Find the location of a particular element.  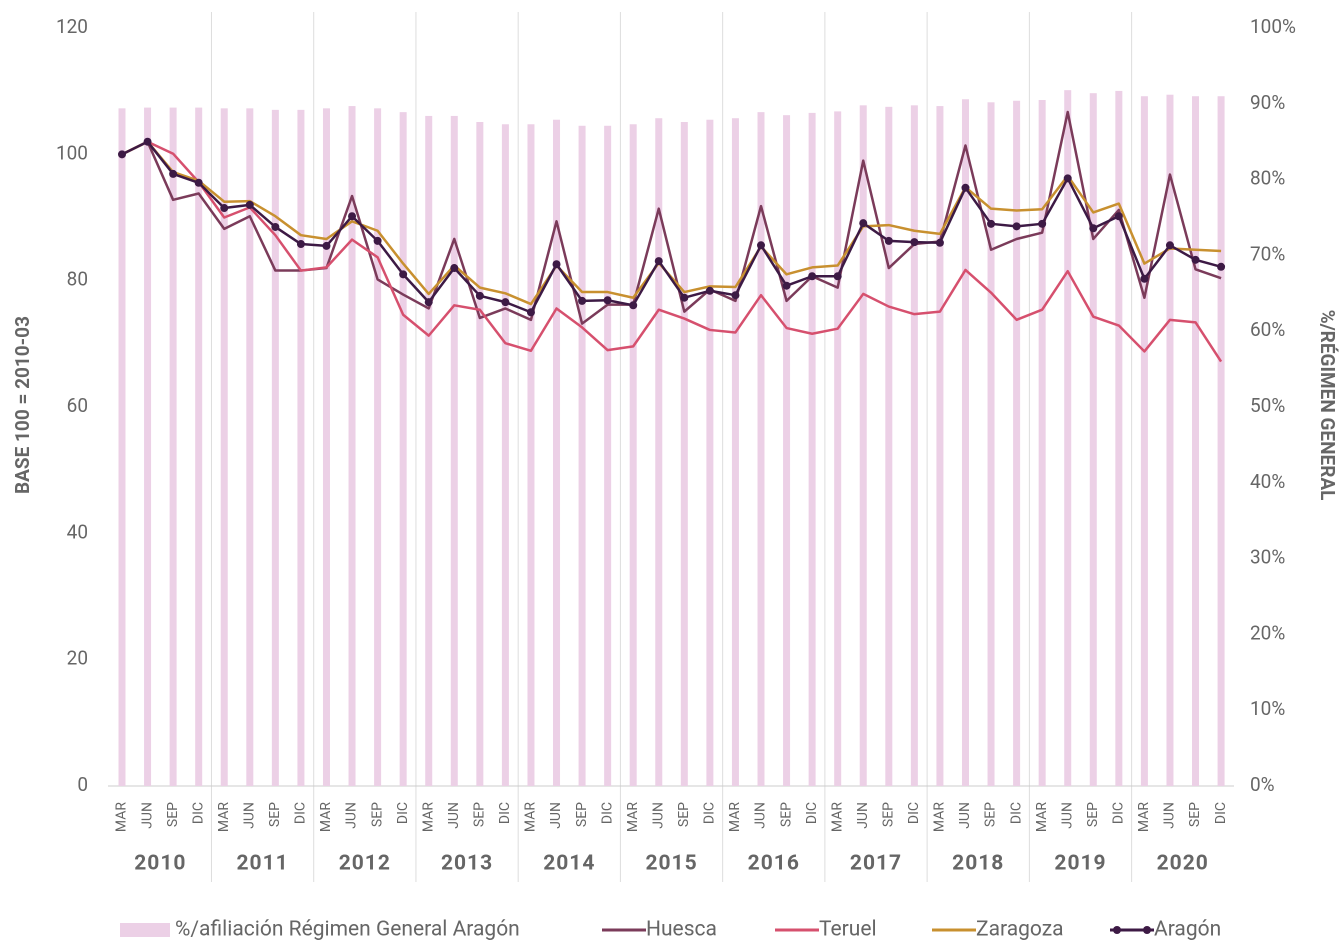

y-tick-label: 40 is located at coordinates (77, 531).